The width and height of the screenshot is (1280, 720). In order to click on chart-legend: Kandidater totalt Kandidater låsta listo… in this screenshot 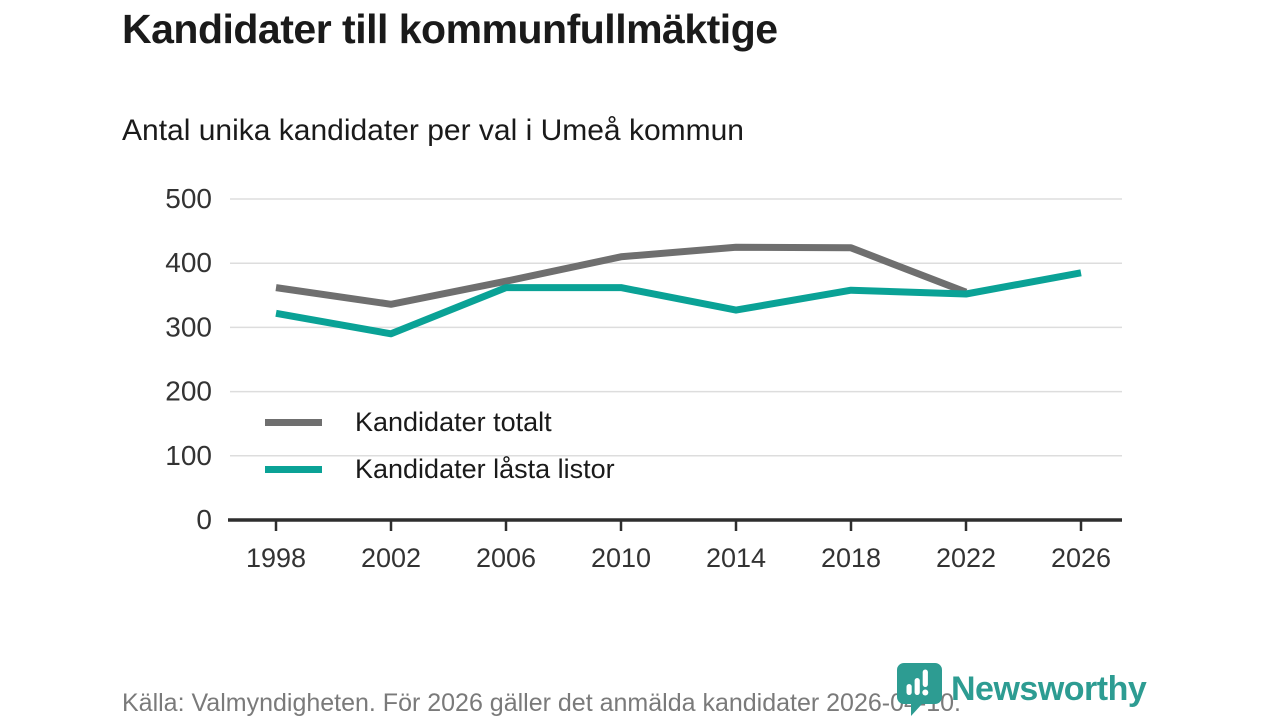, I will do `click(440, 446)`.